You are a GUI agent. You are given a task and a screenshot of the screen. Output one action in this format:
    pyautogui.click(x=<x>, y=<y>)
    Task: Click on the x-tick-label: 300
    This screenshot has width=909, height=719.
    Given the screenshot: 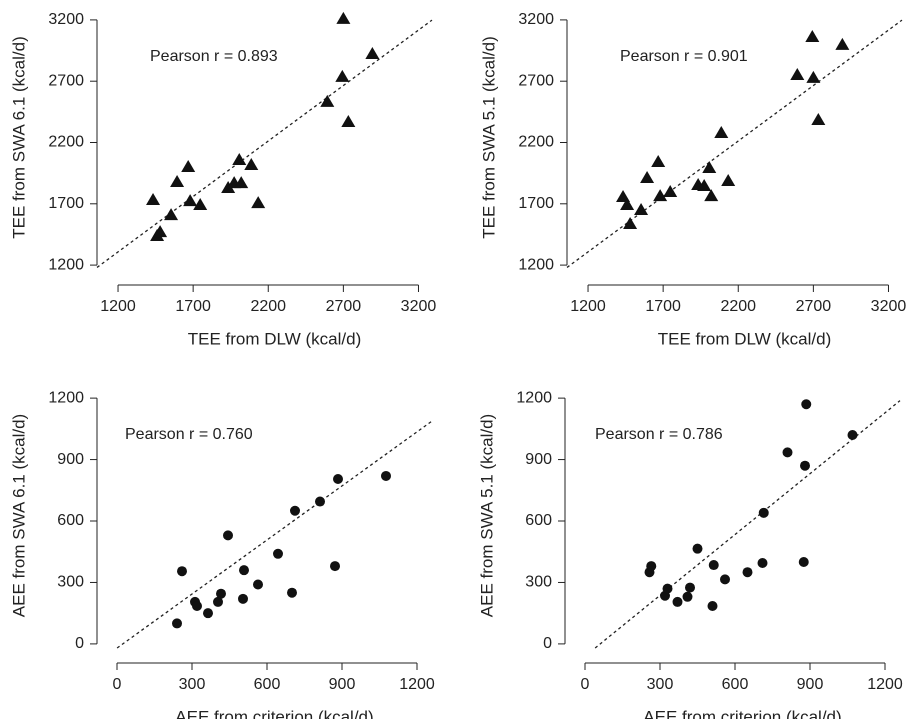 What is the action you would take?
    pyautogui.click(x=192, y=684)
    